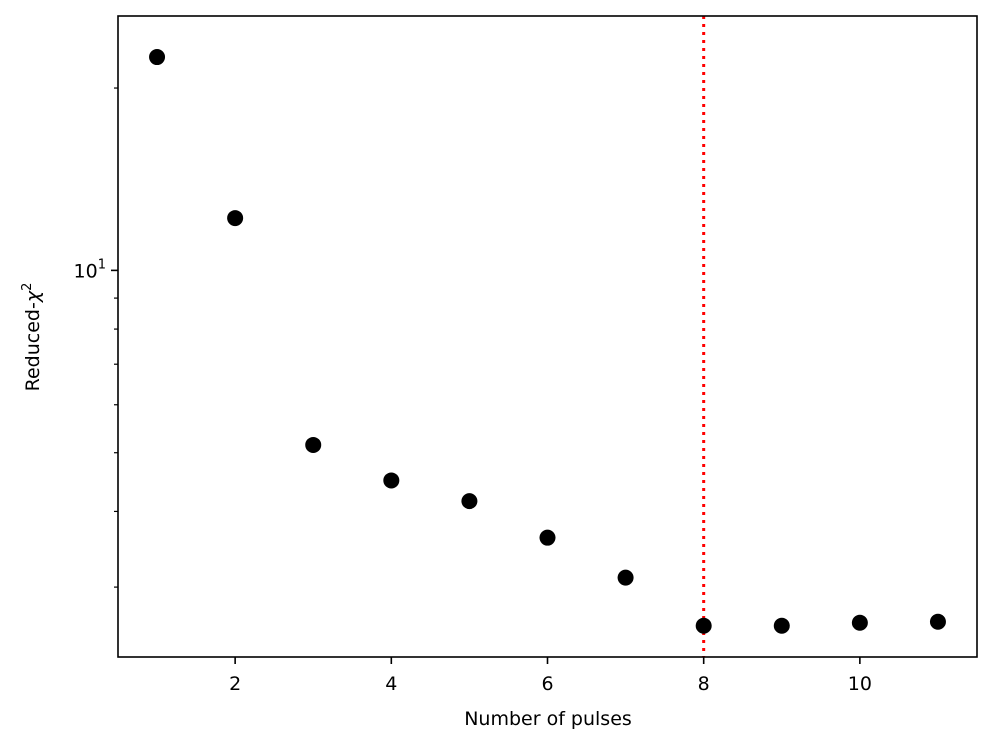 This screenshot has width=995, height=748. I want to click on y-axis-label-symbol: χ, so click(33, 296).